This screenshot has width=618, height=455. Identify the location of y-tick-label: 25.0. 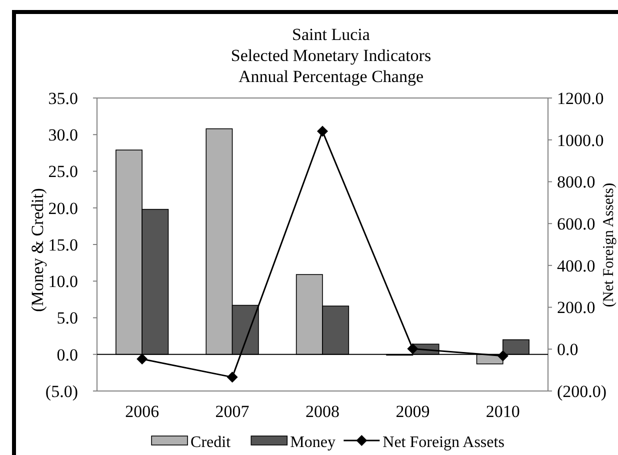
(63, 172).